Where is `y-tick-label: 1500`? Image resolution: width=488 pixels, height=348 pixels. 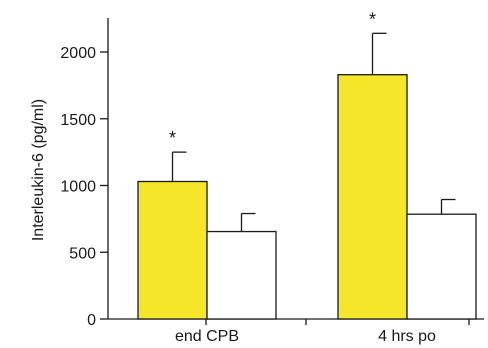 y-tick-label: 1500 is located at coordinates (78, 120).